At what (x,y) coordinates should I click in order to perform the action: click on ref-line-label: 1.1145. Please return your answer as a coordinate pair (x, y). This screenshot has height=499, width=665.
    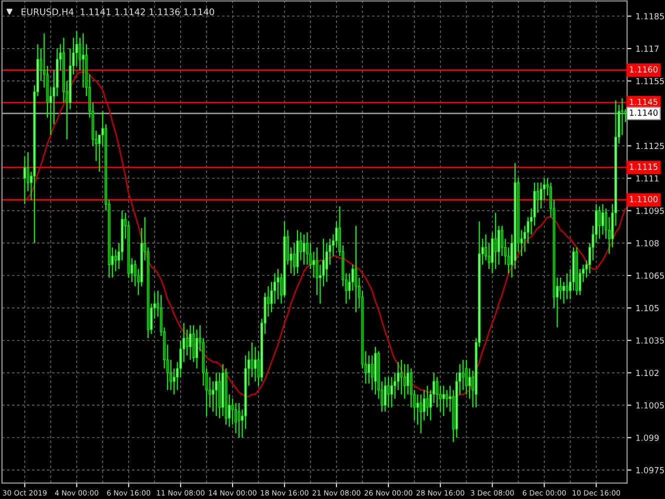
    Looking at the image, I should click on (644, 102).